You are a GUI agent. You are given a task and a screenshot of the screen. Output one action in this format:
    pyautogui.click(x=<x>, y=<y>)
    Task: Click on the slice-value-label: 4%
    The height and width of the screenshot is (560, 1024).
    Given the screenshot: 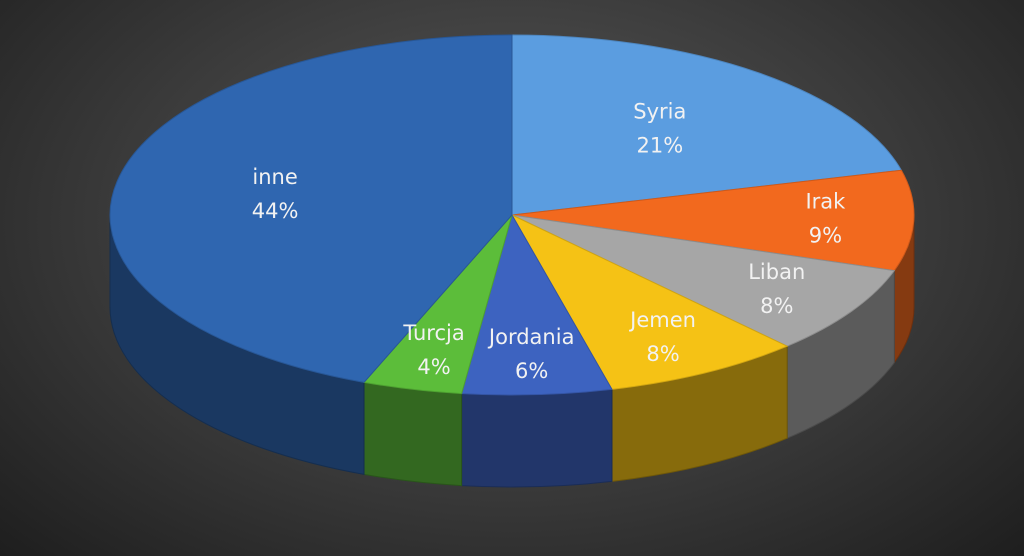 What is the action you would take?
    pyautogui.click(x=433, y=367)
    